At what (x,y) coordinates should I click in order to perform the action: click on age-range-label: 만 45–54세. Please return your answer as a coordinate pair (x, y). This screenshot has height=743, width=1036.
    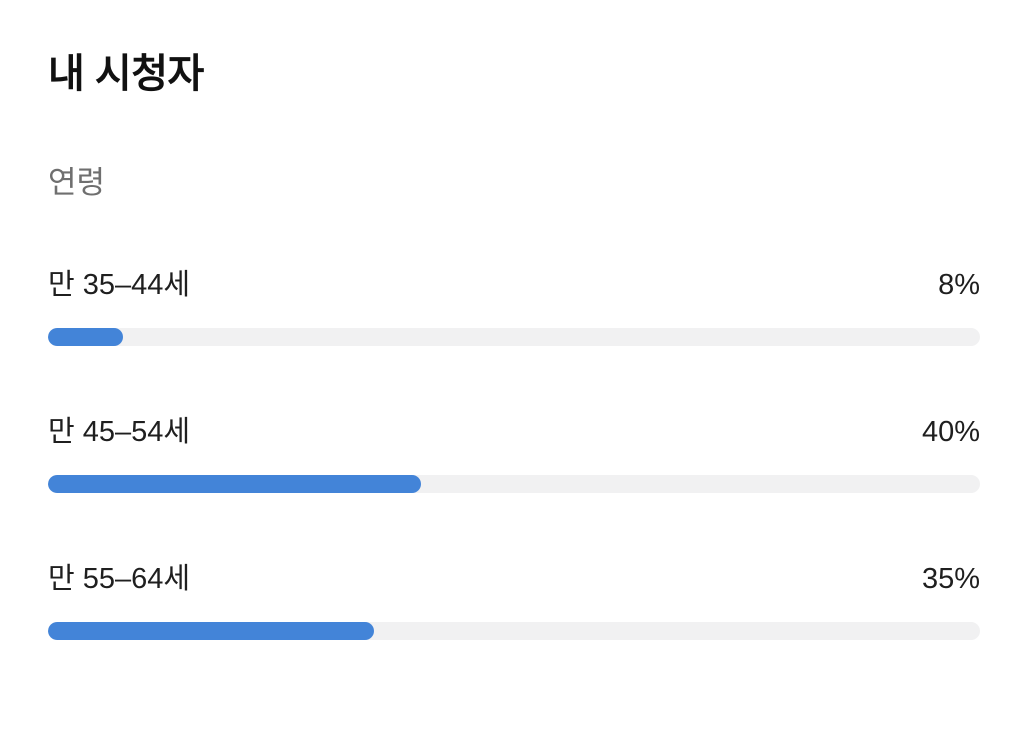
    Looking at the image, I should click on (119, 432).